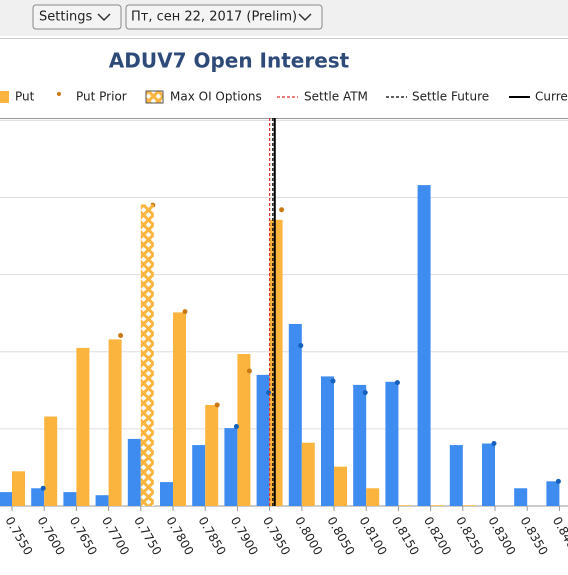  What do you see at coordinates (450, 97) in the screenshot?
I see `legend-label: Settle Future` at bounding box center [450, 97].